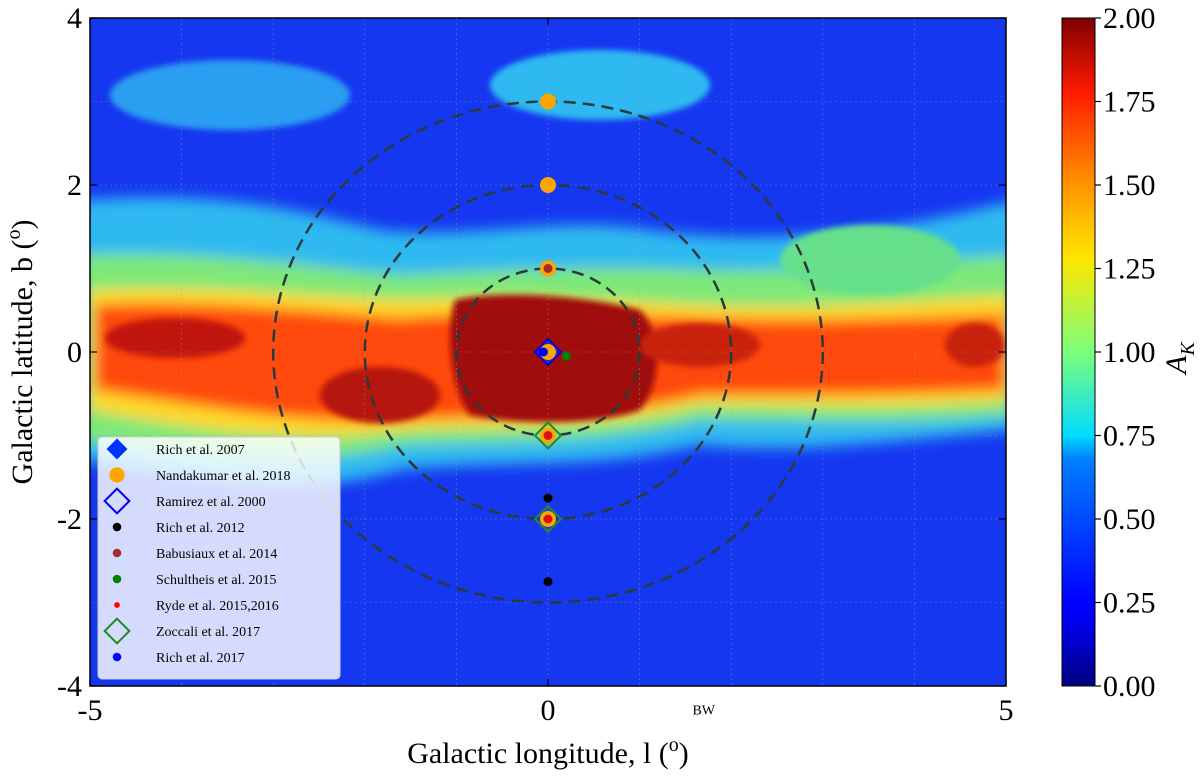 The width and height of the screenshot is (1200, 779). I want to click on colorbar-tick-label: 1.00, so click(1129, 352).